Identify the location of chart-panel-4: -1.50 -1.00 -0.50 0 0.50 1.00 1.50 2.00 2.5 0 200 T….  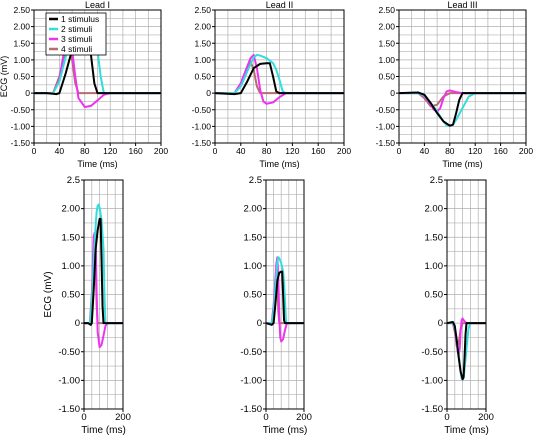
(87, 305).